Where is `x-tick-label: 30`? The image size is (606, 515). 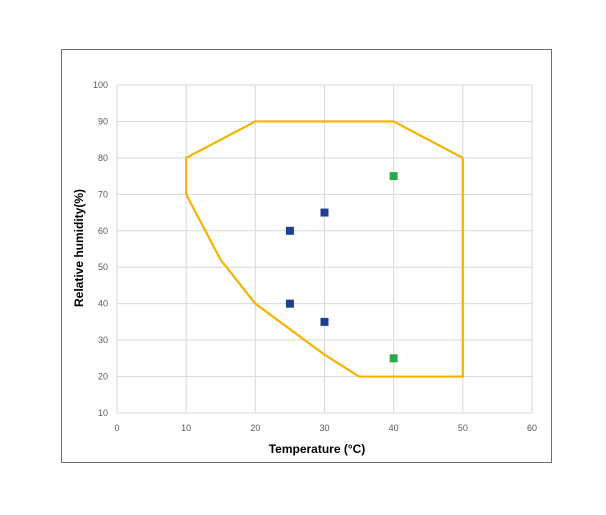 x-tick-label: 30 is located at coordinates (324, 428).